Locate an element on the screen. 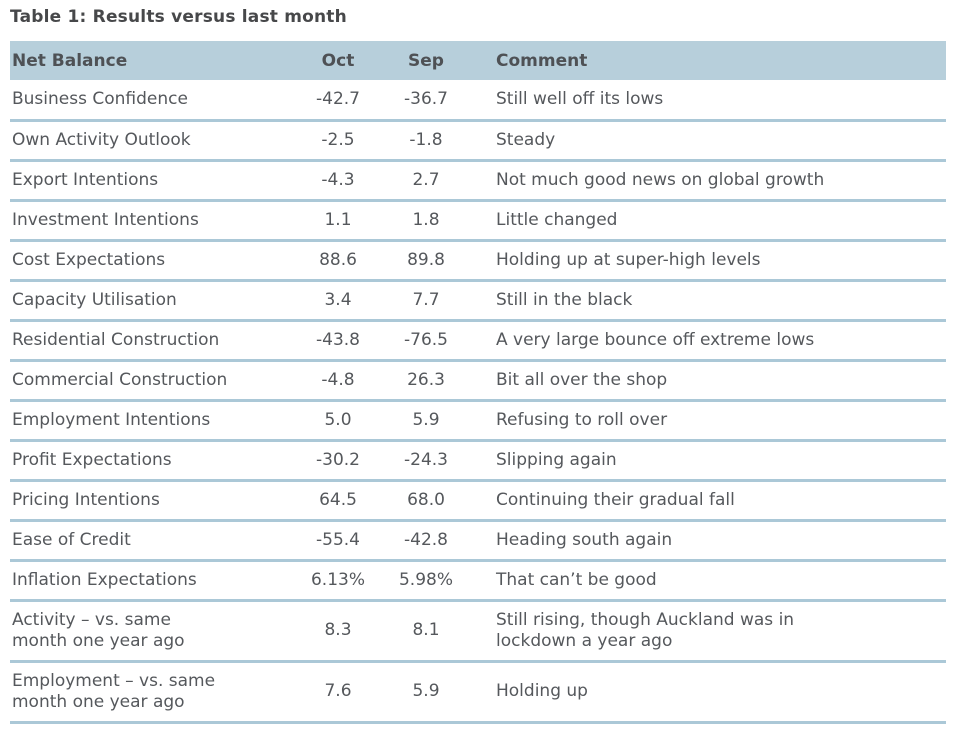 The height and width of the screenshot is (732, 954). oct-value: -4.8 is located at coordinates (338, 381).